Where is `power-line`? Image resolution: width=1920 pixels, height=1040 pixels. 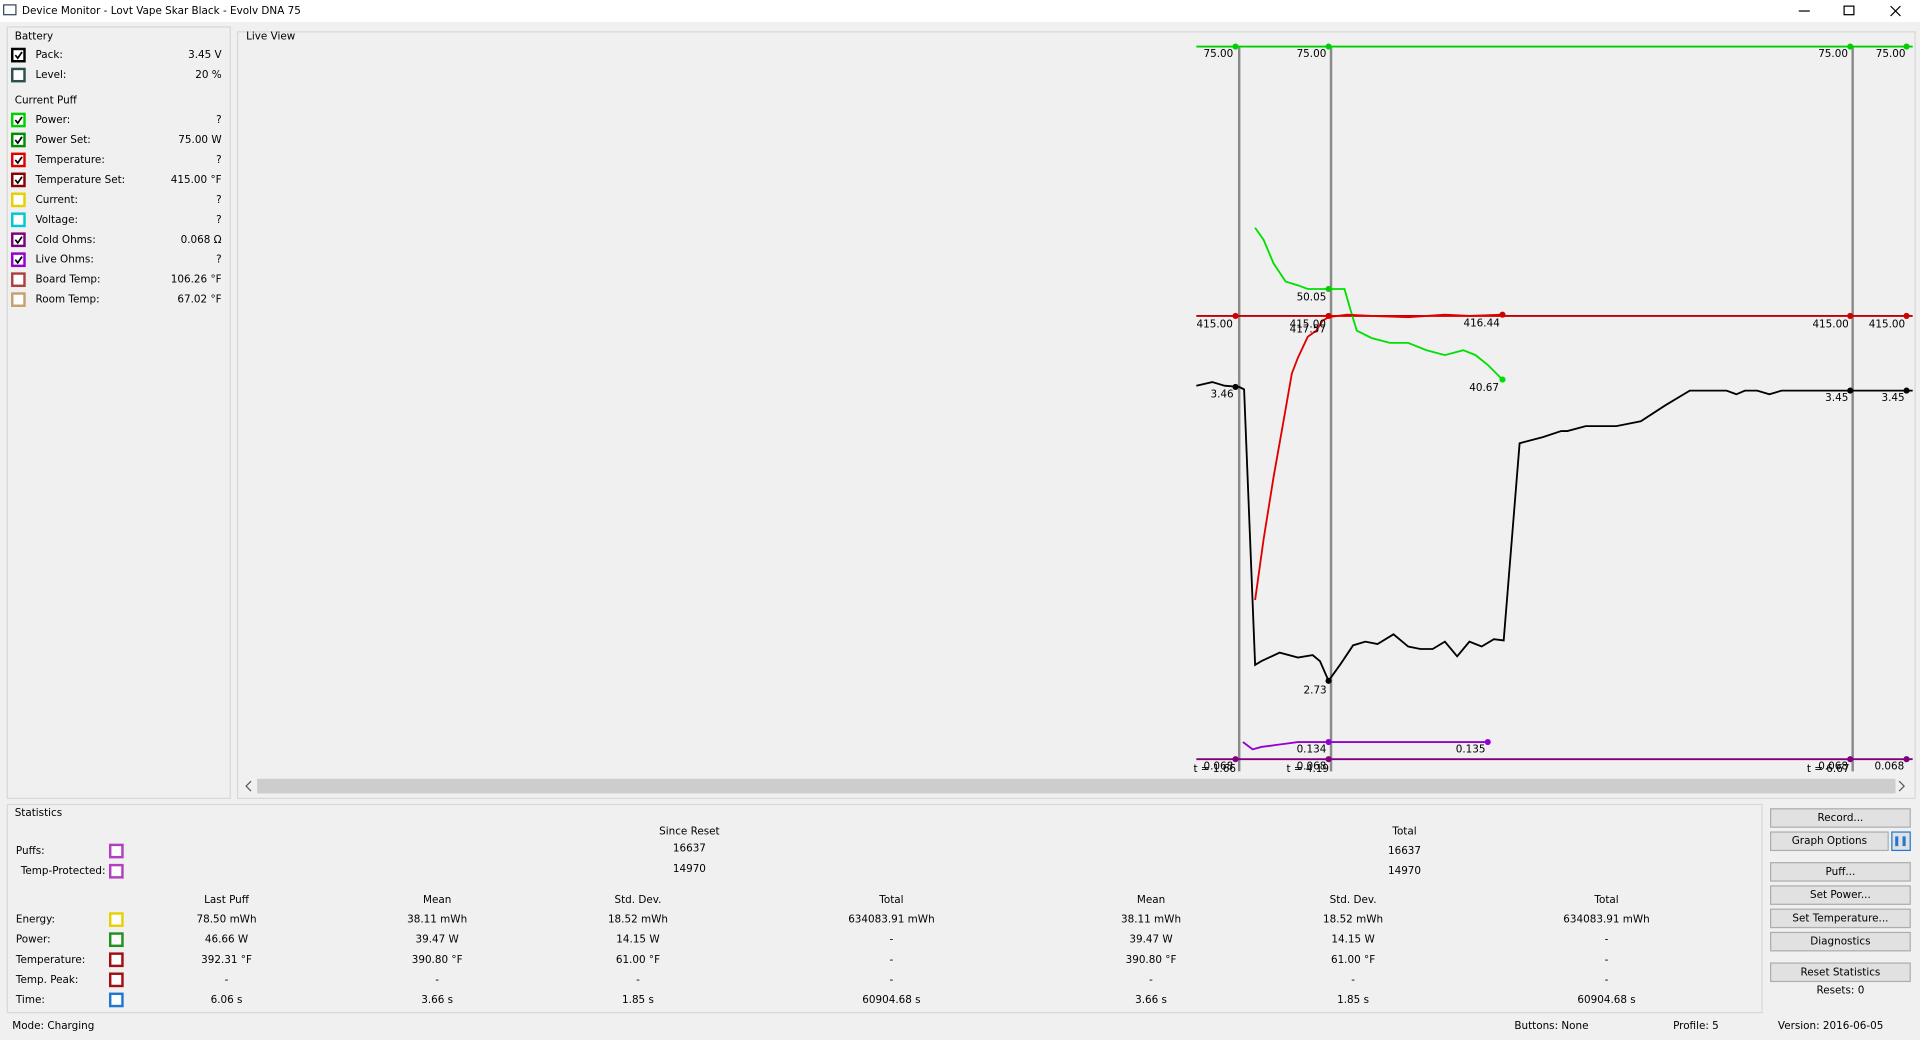 power-line is located at coordinates (1379, 304).